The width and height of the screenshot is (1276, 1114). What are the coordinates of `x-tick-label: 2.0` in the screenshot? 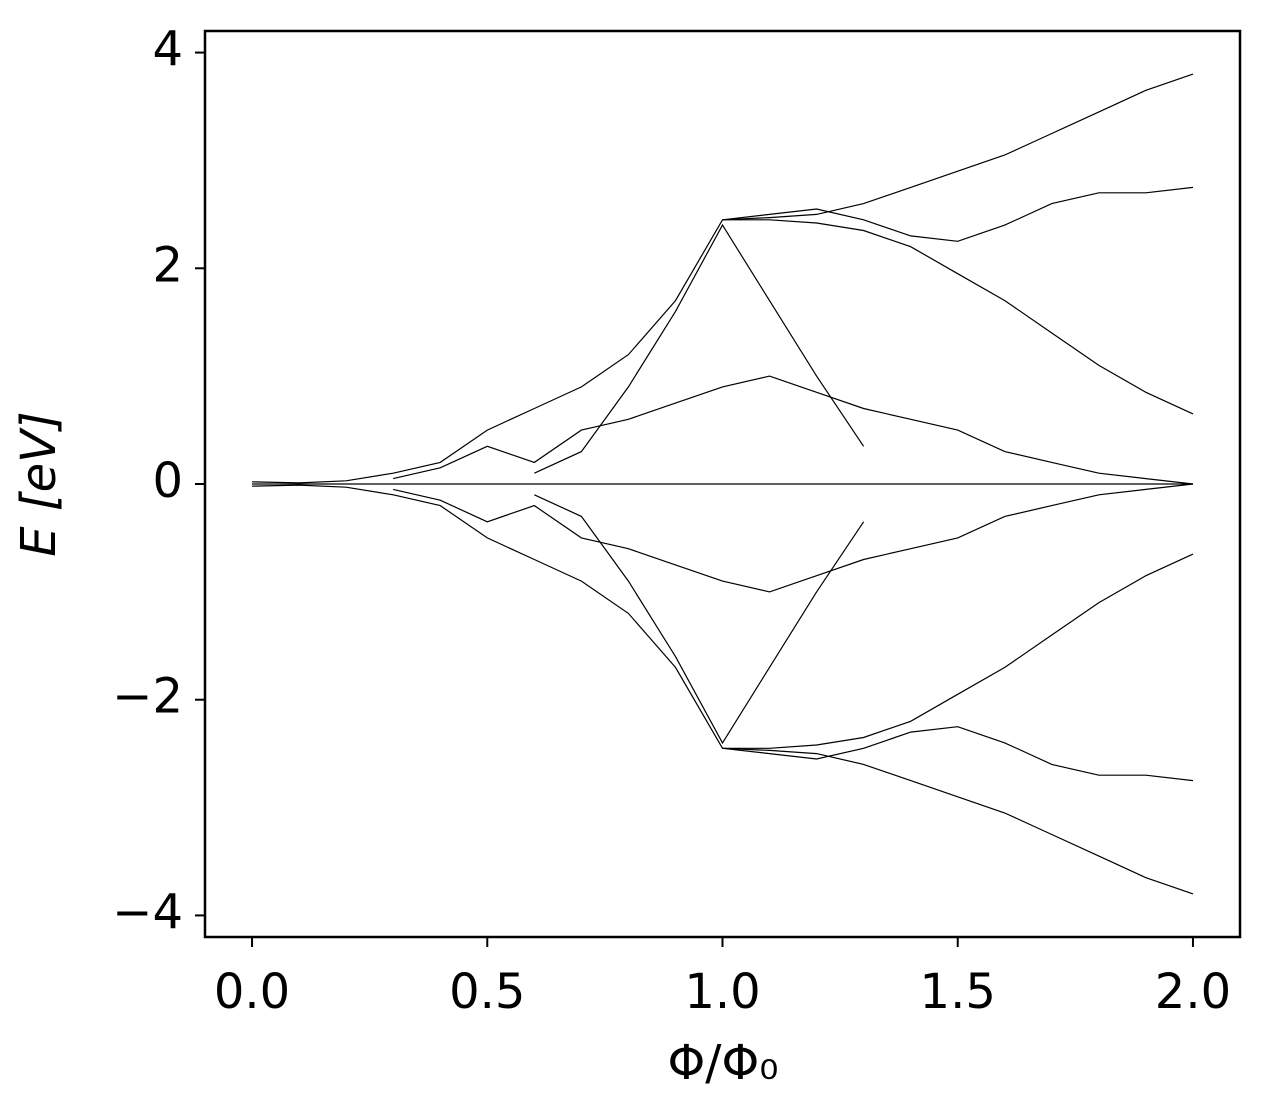 It's located at (1193, 992).